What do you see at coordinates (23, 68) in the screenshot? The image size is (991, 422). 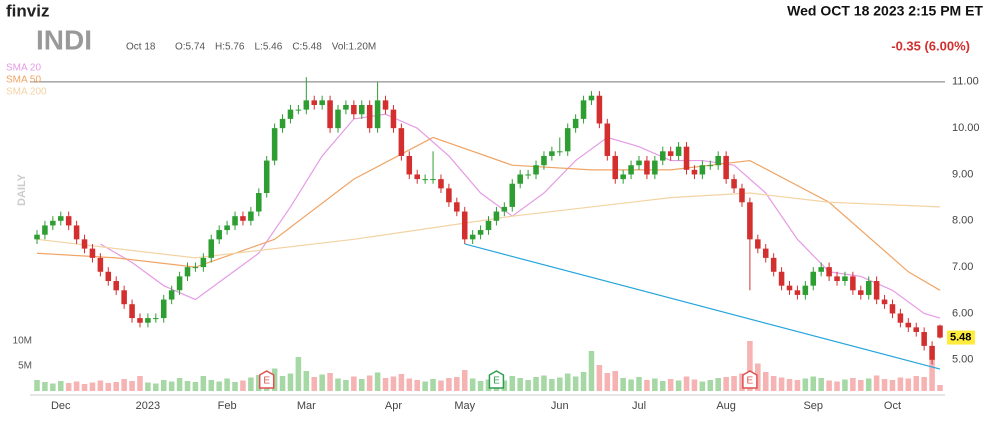 I see `legend-entry: SMA 20` at bounding box center [23, 68].